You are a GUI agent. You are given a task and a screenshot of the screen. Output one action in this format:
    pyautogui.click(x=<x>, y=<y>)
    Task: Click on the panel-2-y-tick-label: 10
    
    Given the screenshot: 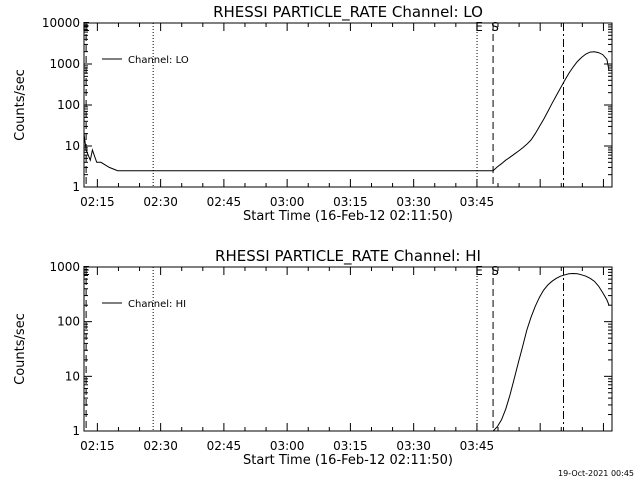 What is the action you would take?
    pyautogui.click(x=72, y=376)
    